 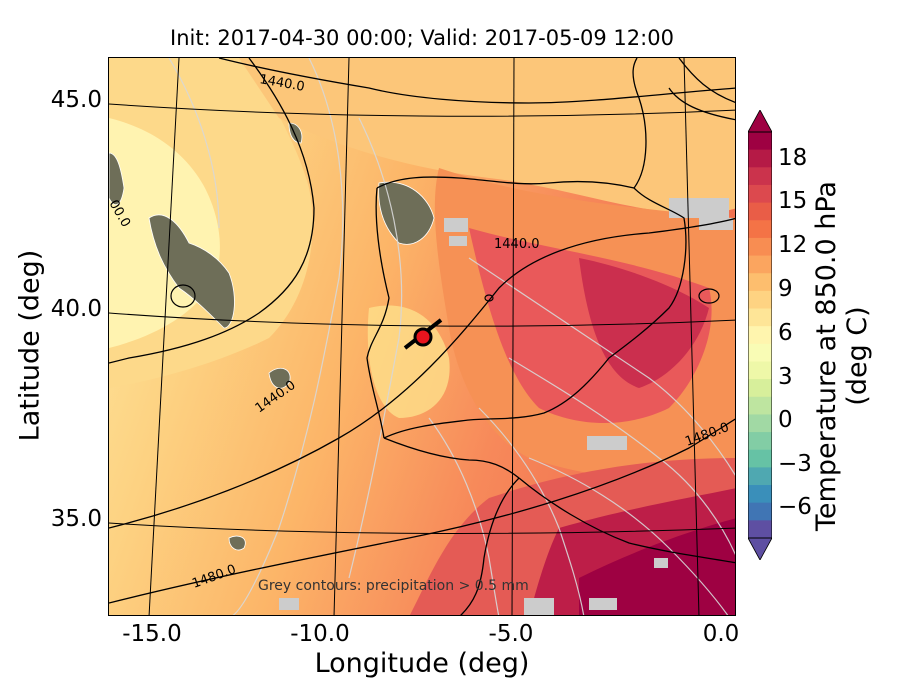 What do you see at coordinates (842, 356) in the screenshot?
I see `colorbar-label: Temperature at 850.0 hPa (deg C)` at bounding box center [842, 356].